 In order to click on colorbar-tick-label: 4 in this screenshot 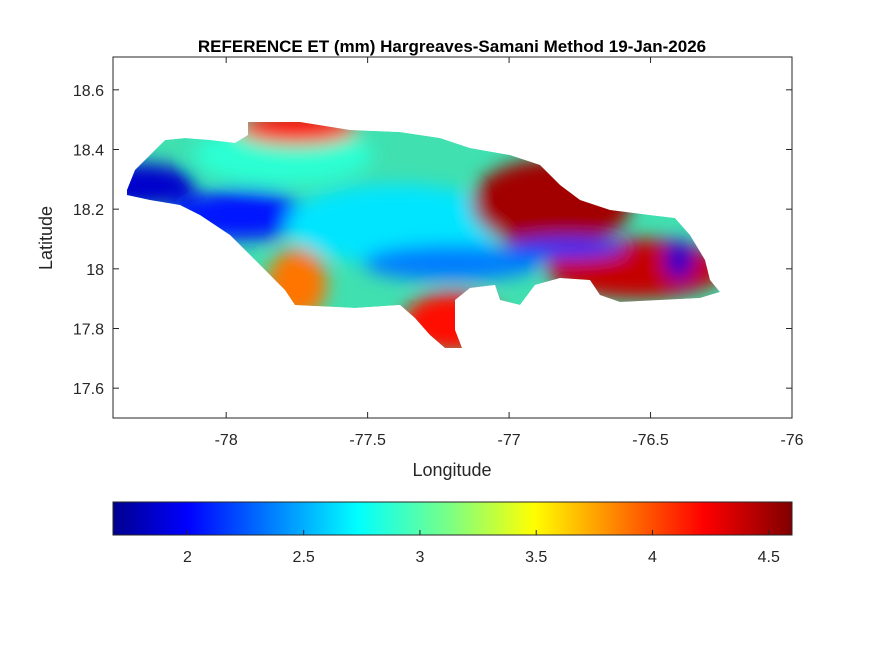, I will do `click(652, 557)`.